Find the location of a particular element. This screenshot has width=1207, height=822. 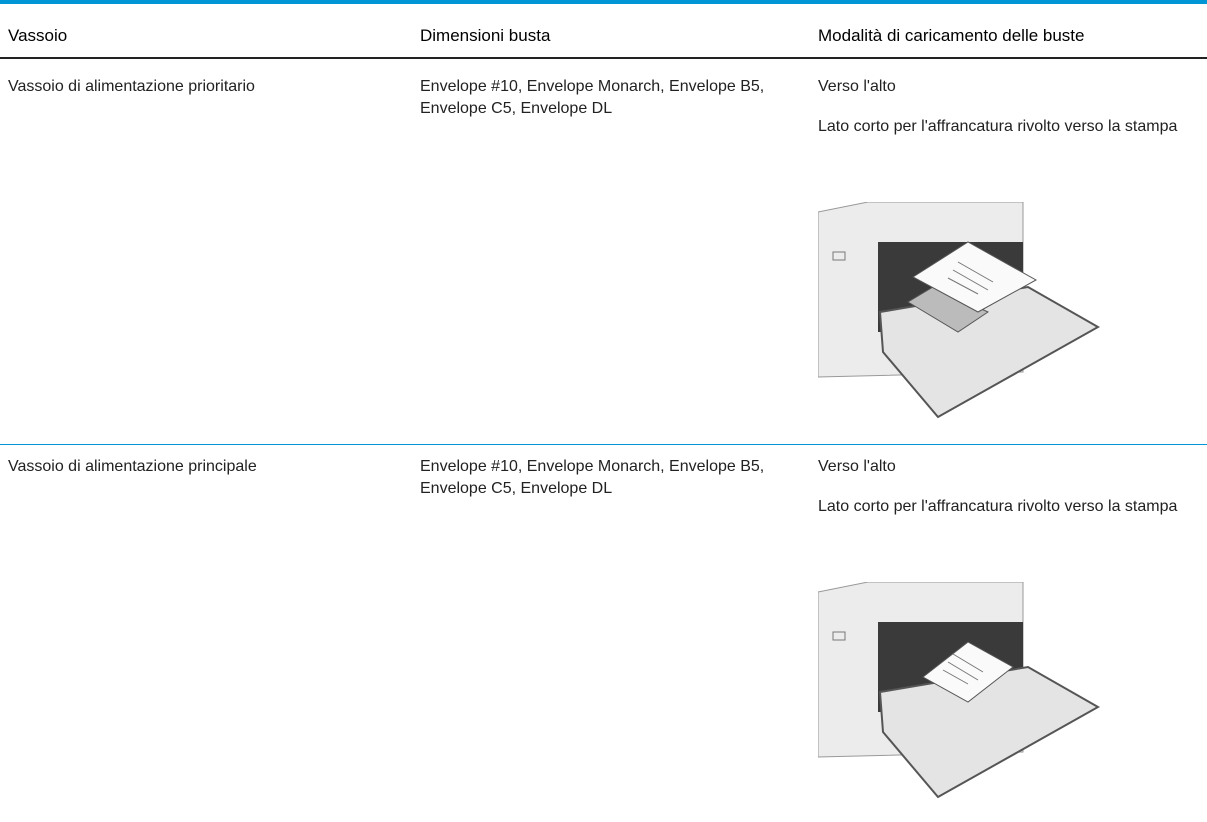

header-cell: Dimensioni busta is located at coordinates (485, 35).